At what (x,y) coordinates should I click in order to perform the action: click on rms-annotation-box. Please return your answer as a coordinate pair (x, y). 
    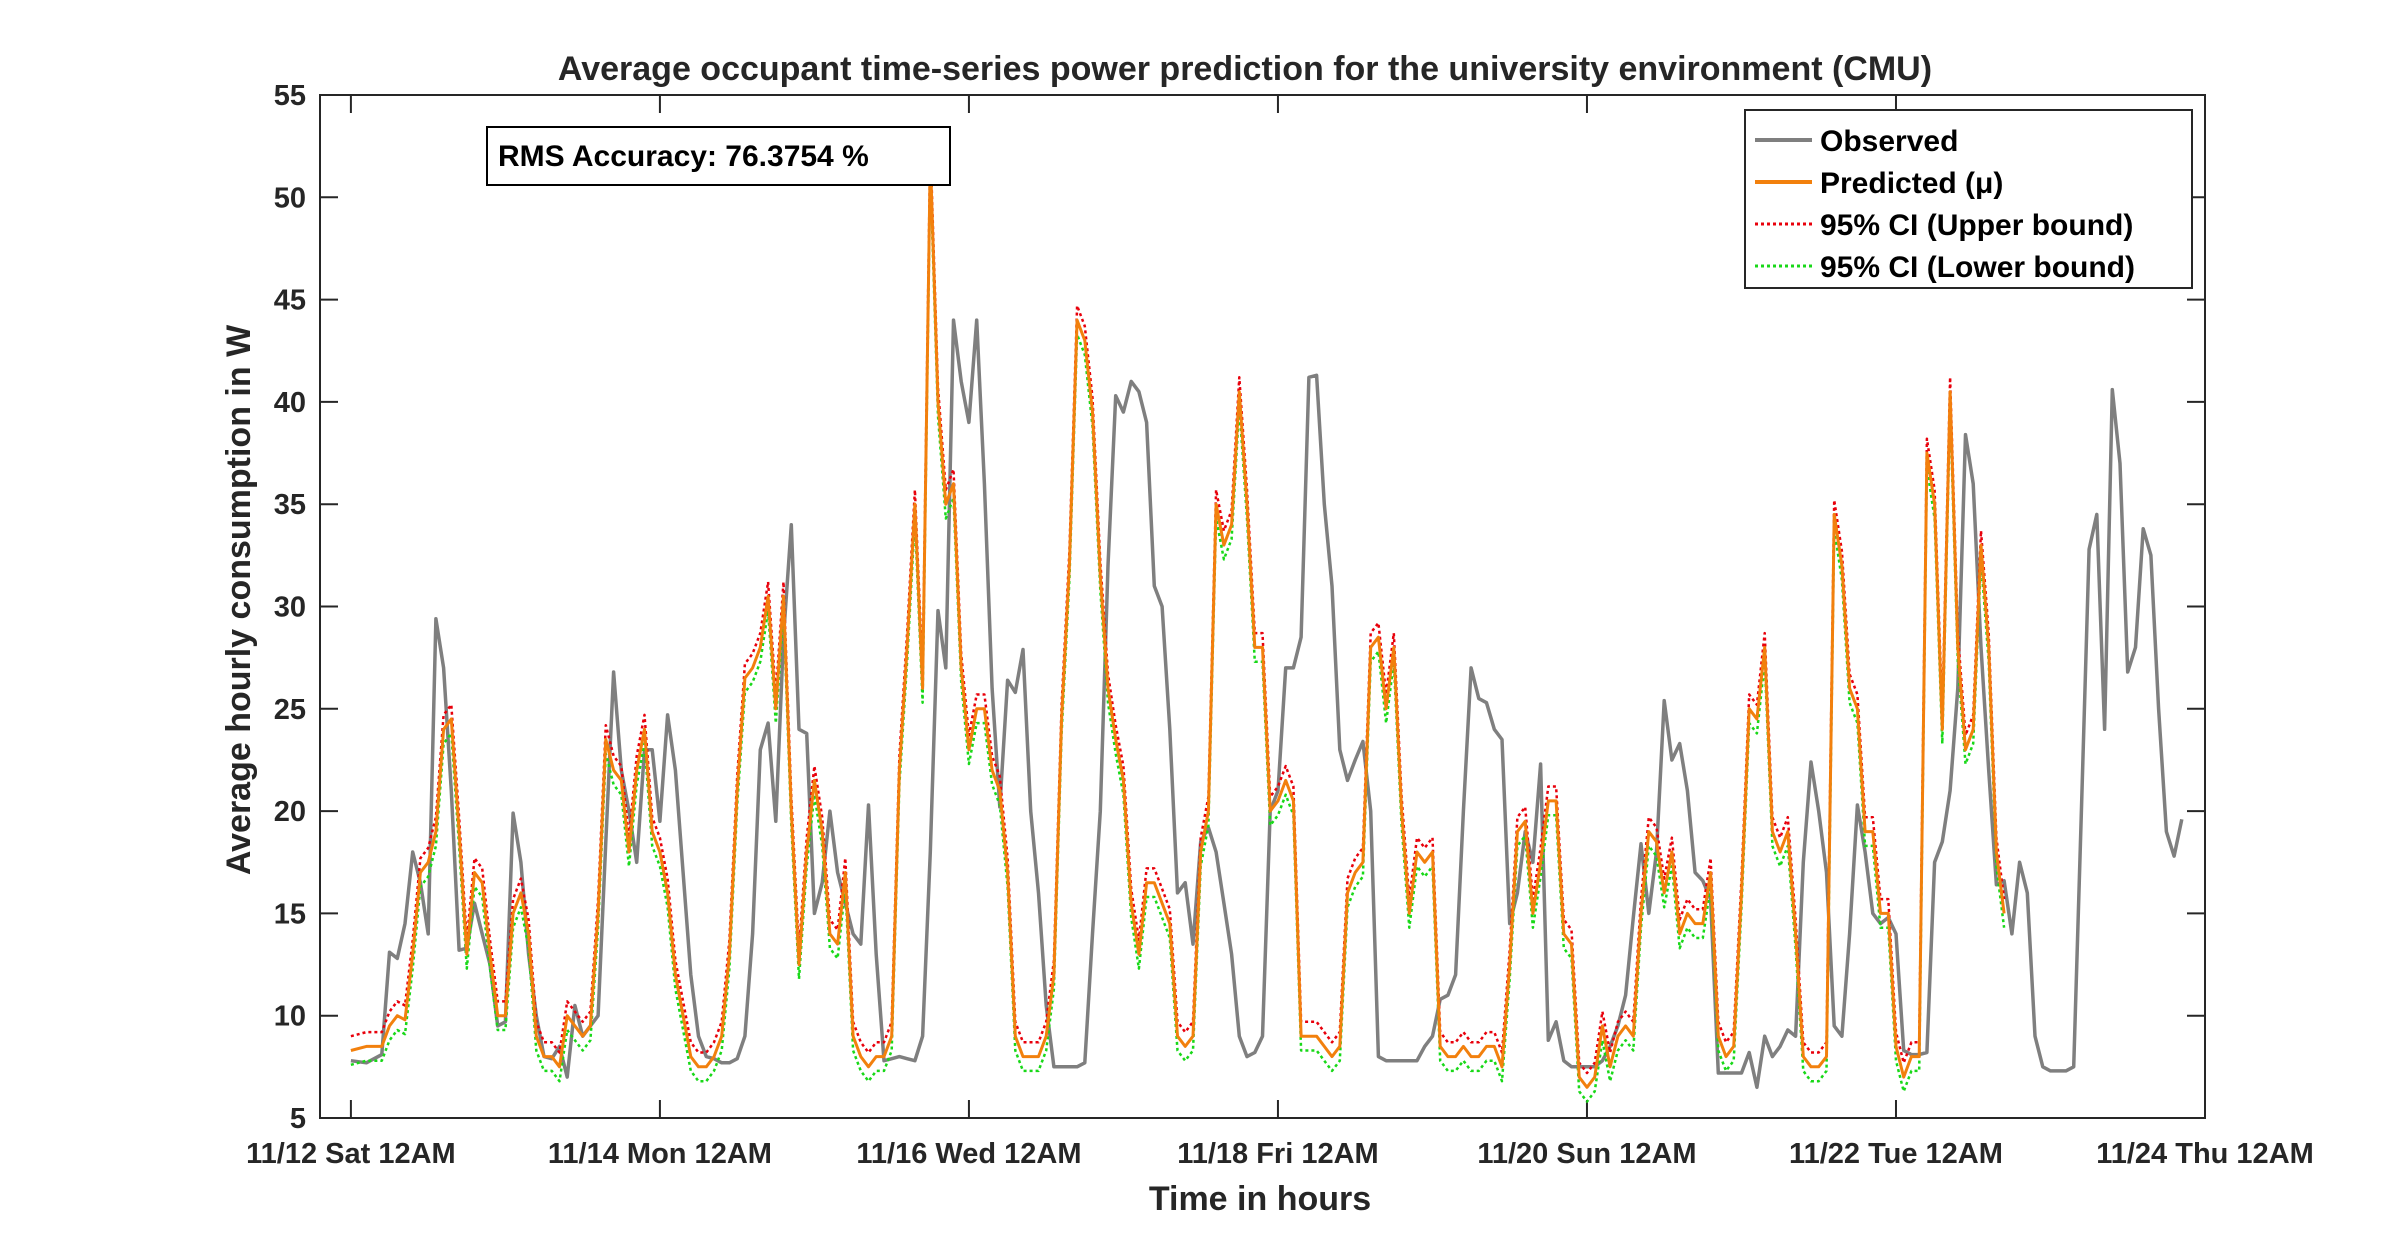
    Looking at the image, I should click on (718, 156).